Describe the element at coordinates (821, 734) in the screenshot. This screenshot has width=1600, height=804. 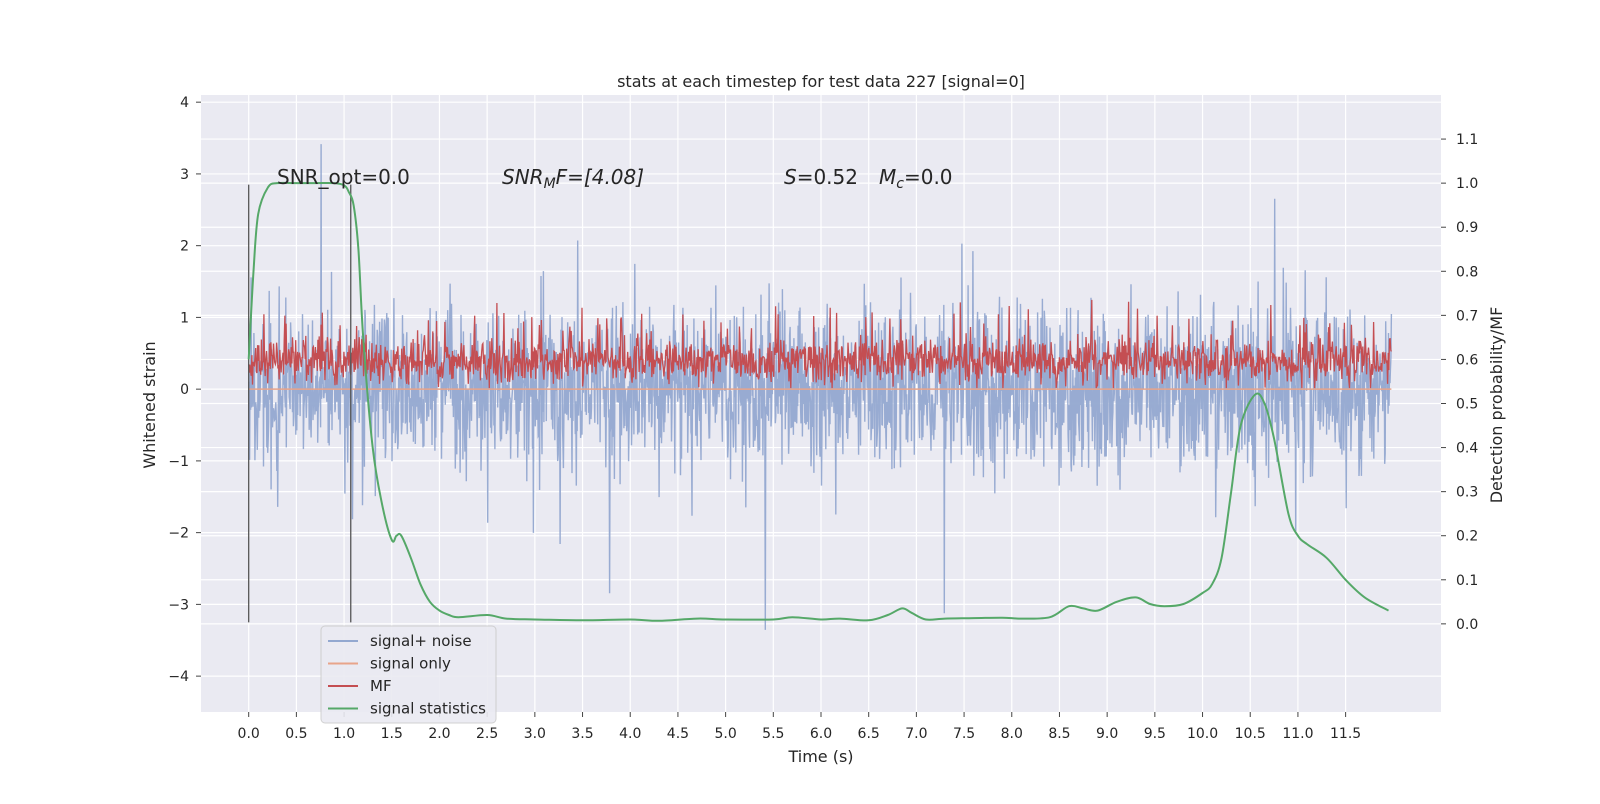
I see `x-tick-label: 6.0` at that location.